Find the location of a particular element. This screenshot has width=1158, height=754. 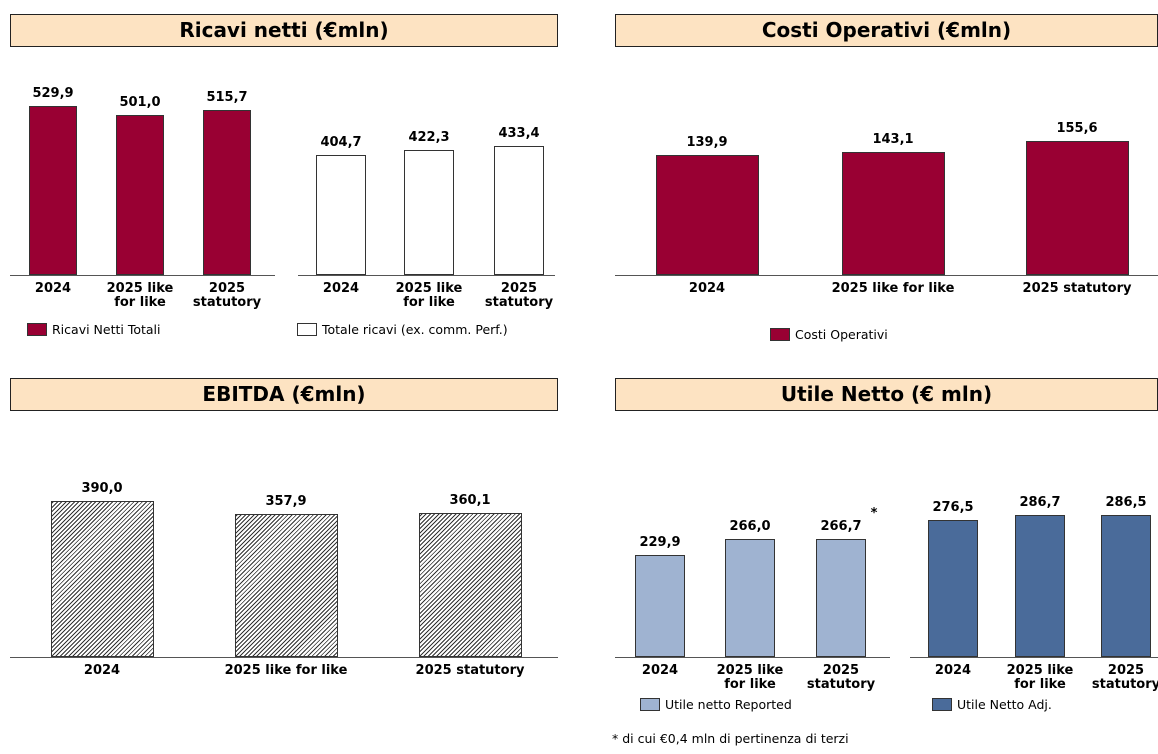

legend-label: Utile netto Reported is located at coordinates (728, 704).